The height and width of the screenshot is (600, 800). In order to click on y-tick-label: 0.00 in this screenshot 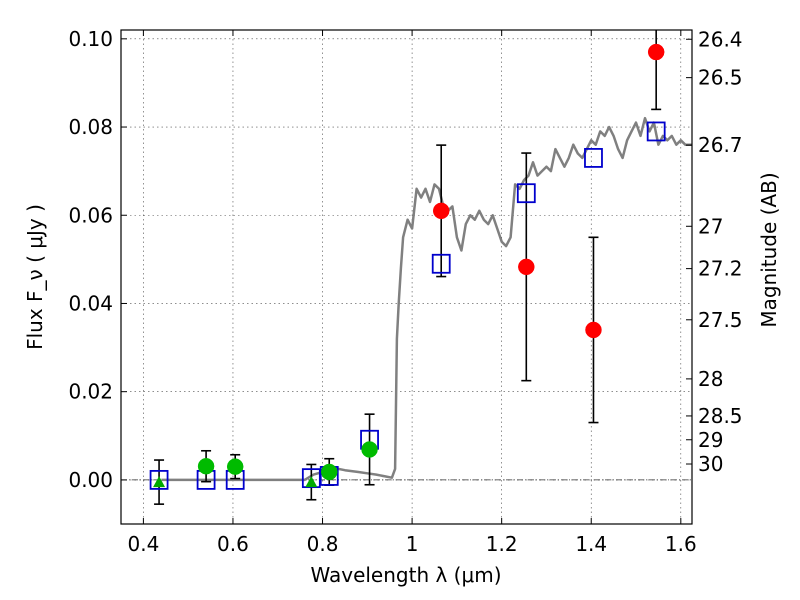, I will do `click(90, 480)`.